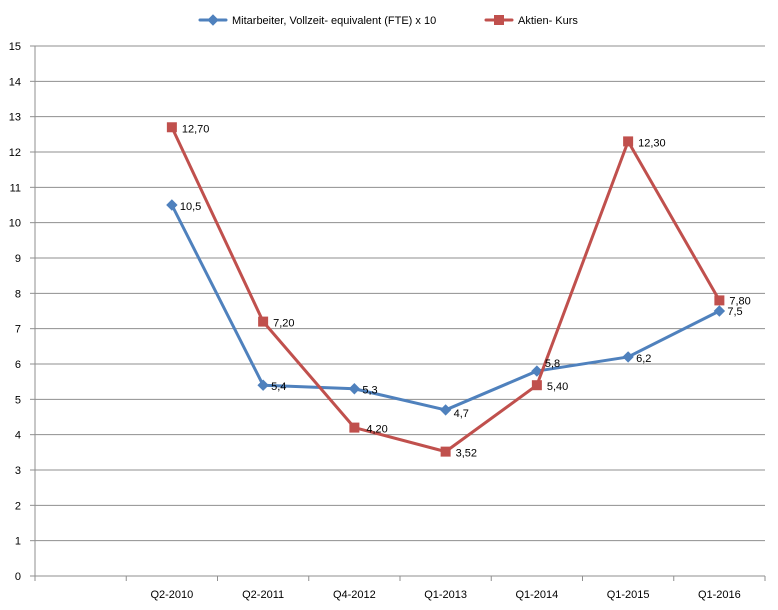 Image resolution: width=778 pixels, height=610 pixels. What do you see at coordinates (15, 82) in the screenshot?
I see `y-tick-label: 14` at bounding box center [15, 82].